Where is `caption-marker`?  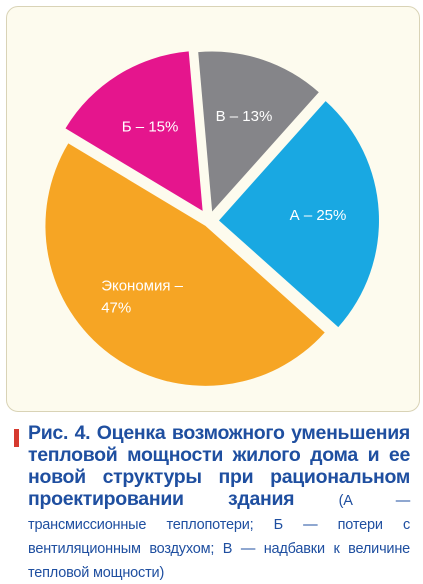 caption-marker is located at coordinates (16, 438).